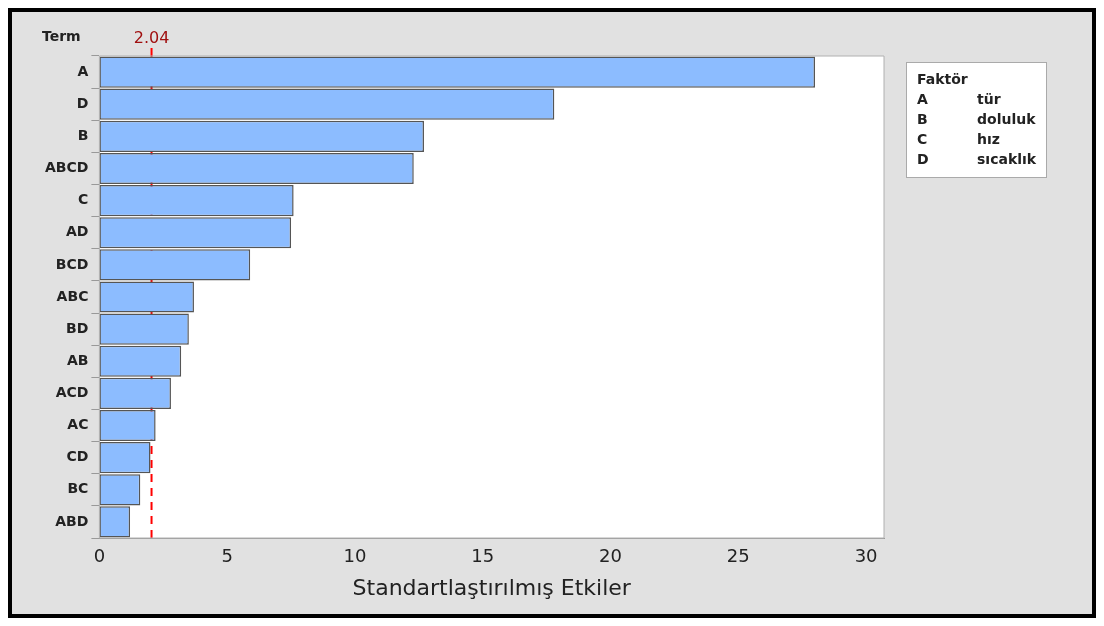 The width and height of the screenshot is (1104, 626). Describe the element at coordinates (77, 456) in the screenshot. I see `y-tick-label: CD` at that location.